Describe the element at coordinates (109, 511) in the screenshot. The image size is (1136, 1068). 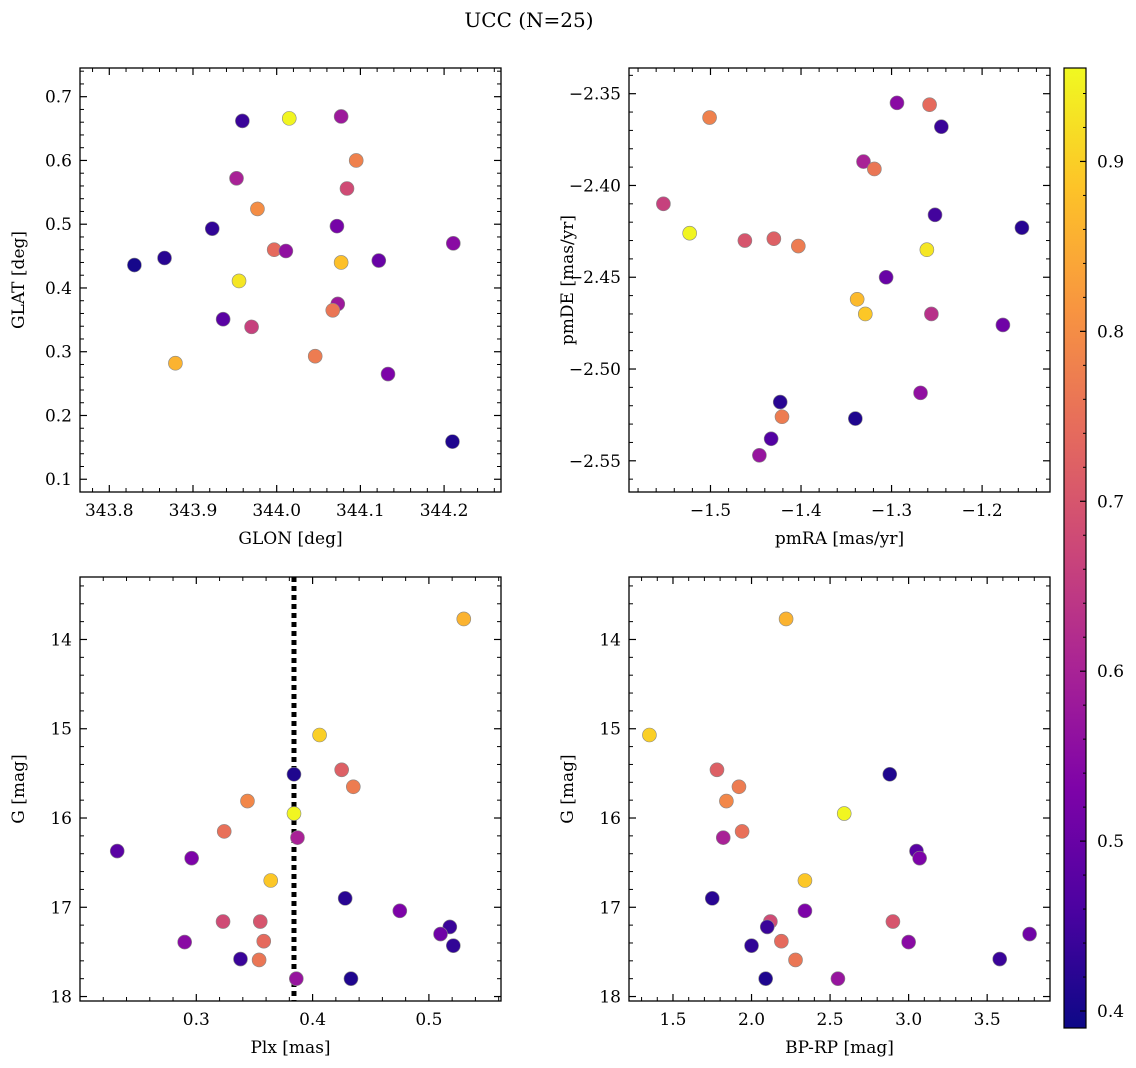
I see `xtick-label-glon-glat-0: 343.8` at that location.